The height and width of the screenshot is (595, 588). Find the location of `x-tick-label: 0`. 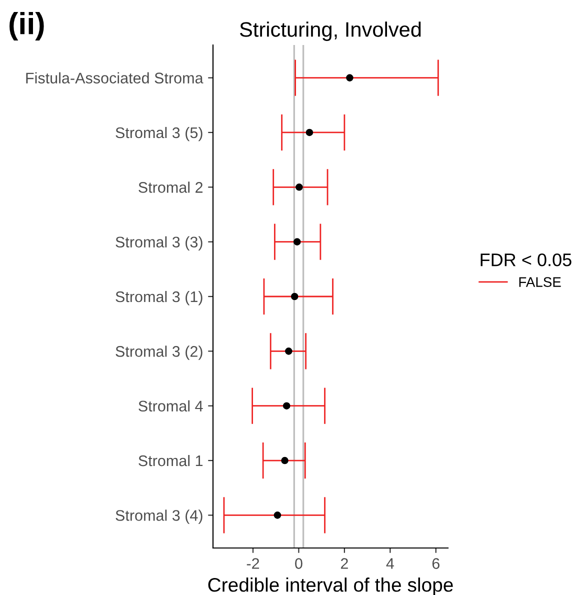

x-tick-label: 0 is located at coordinates (298, 563).